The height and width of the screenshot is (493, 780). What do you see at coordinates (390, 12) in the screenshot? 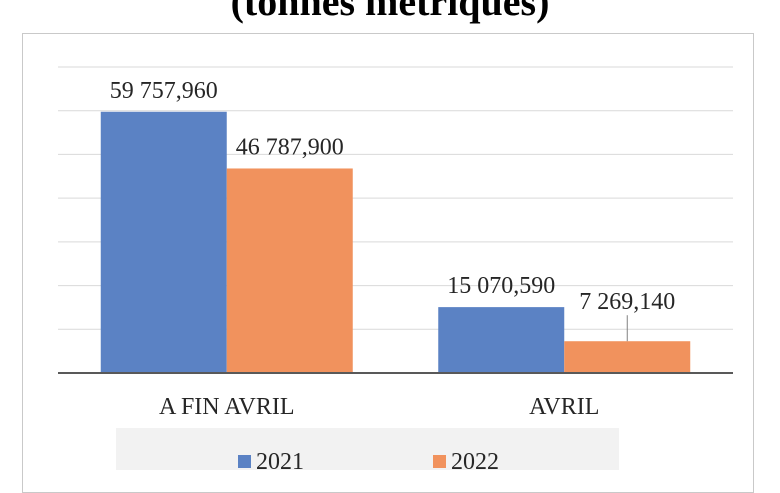
I see `chart-title: (tonnes métriques)` at bounding box center [390, 12].